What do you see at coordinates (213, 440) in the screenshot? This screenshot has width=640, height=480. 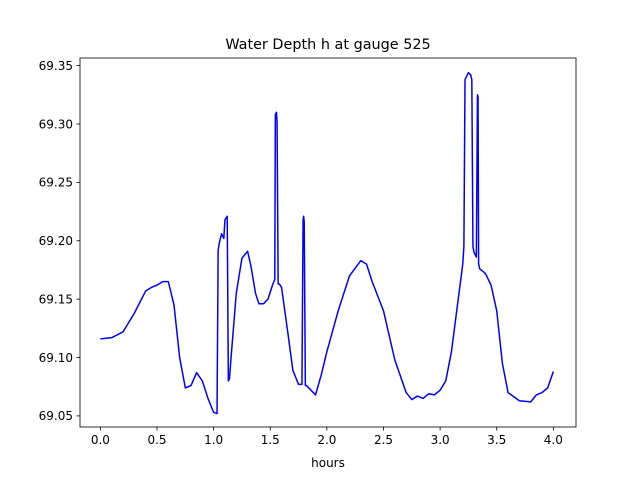 I see `x-tick-label: 1.0` at bounding box center [213, 440].